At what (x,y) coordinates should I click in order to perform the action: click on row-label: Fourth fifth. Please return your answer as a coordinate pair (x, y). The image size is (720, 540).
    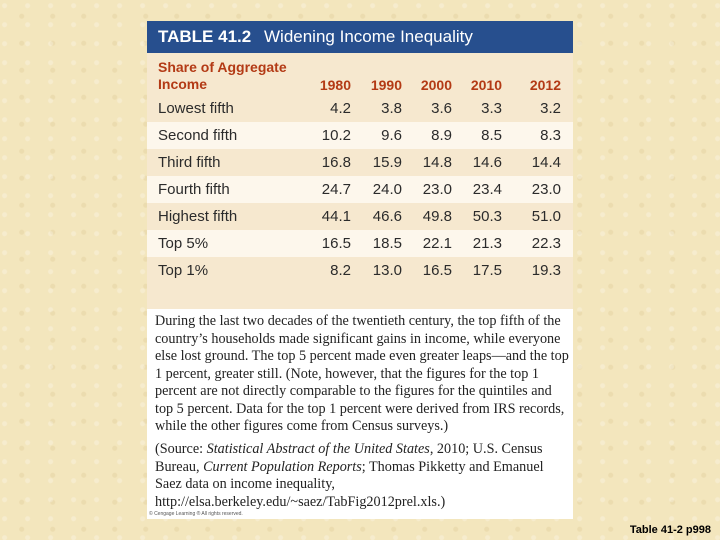
    Looking at the image, I should click on (194, 189).